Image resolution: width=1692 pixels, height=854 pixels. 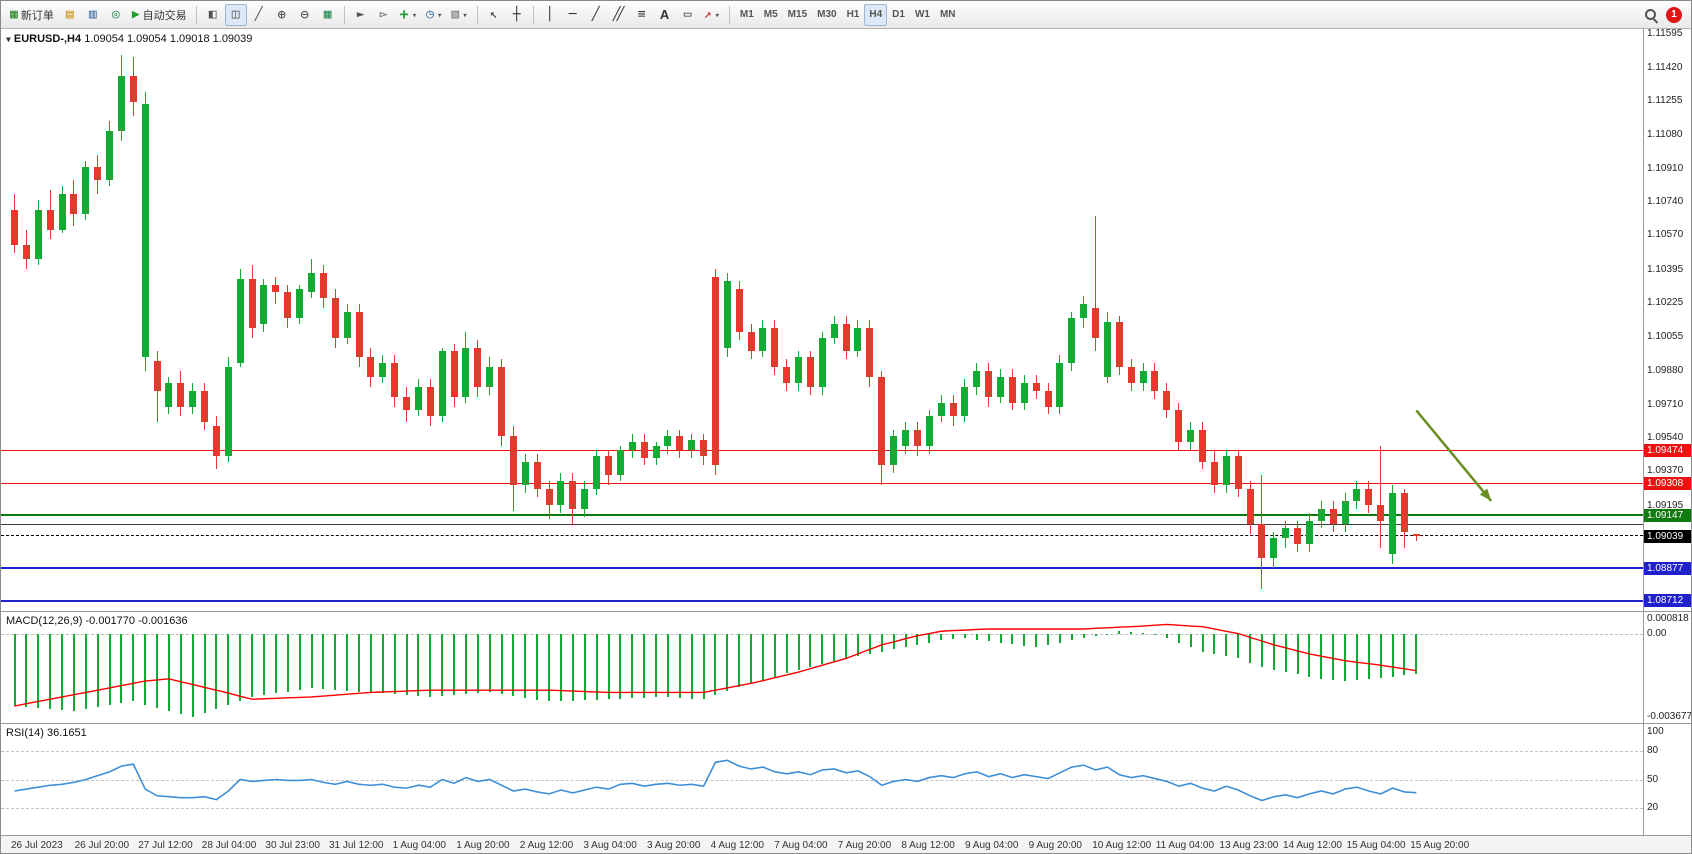 I want to click on chart-shift-button, so click(x=384, y=15).